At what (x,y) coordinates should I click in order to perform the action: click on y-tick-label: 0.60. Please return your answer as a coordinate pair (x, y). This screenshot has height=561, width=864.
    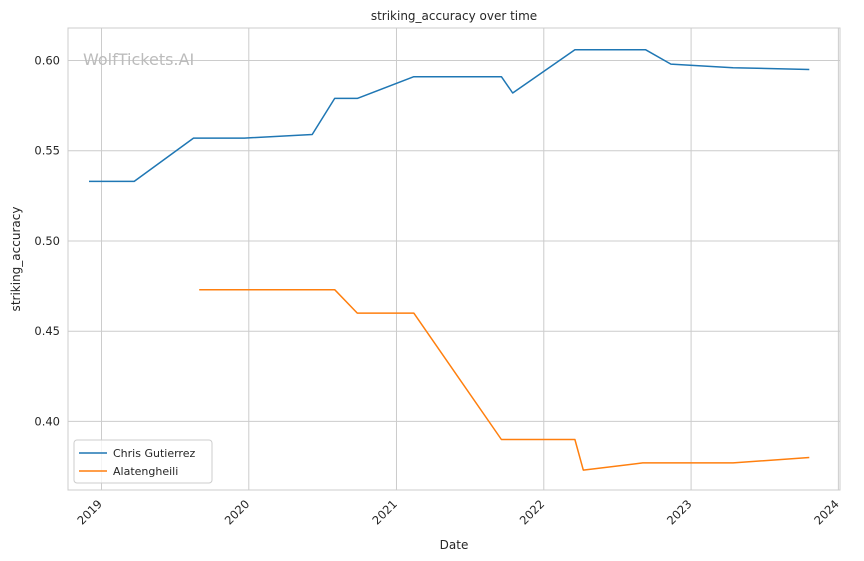
    Looking at the image, I should click on (47, 60).